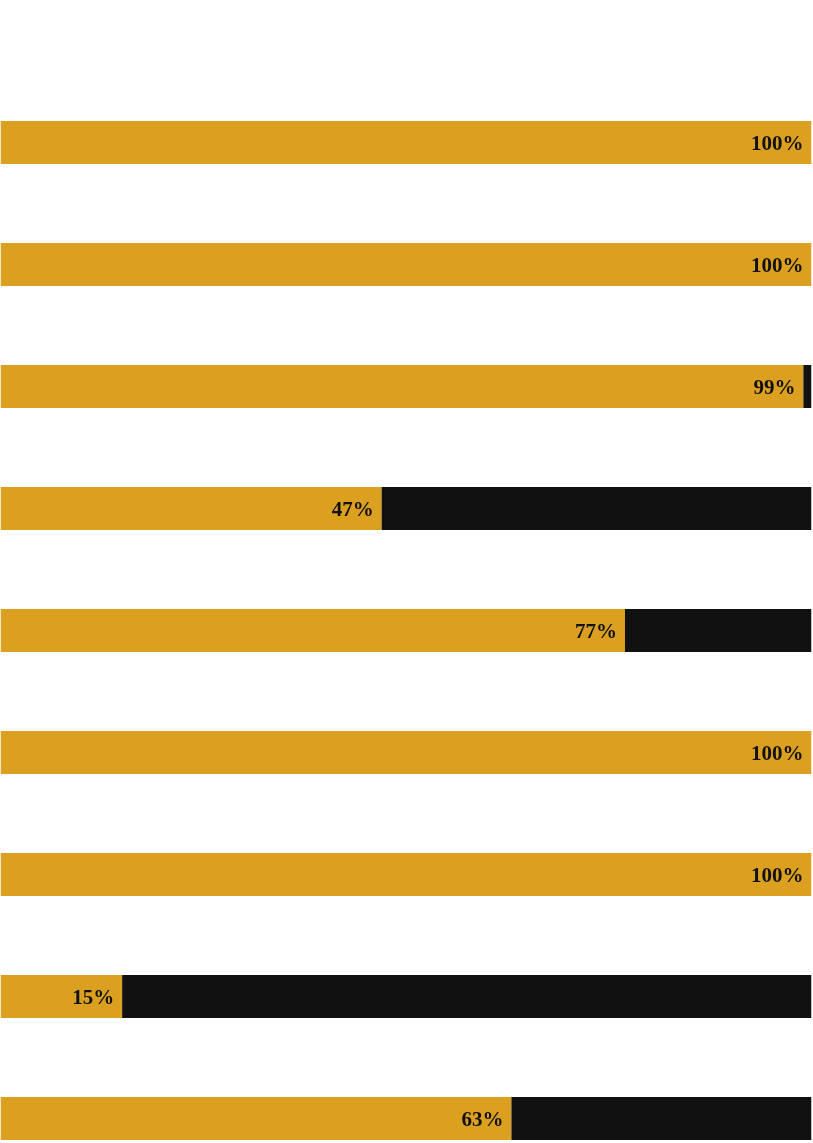 The width and height of the screenshot is (813, 1143). I want to click on data-label: 15%, so click(93, 996).